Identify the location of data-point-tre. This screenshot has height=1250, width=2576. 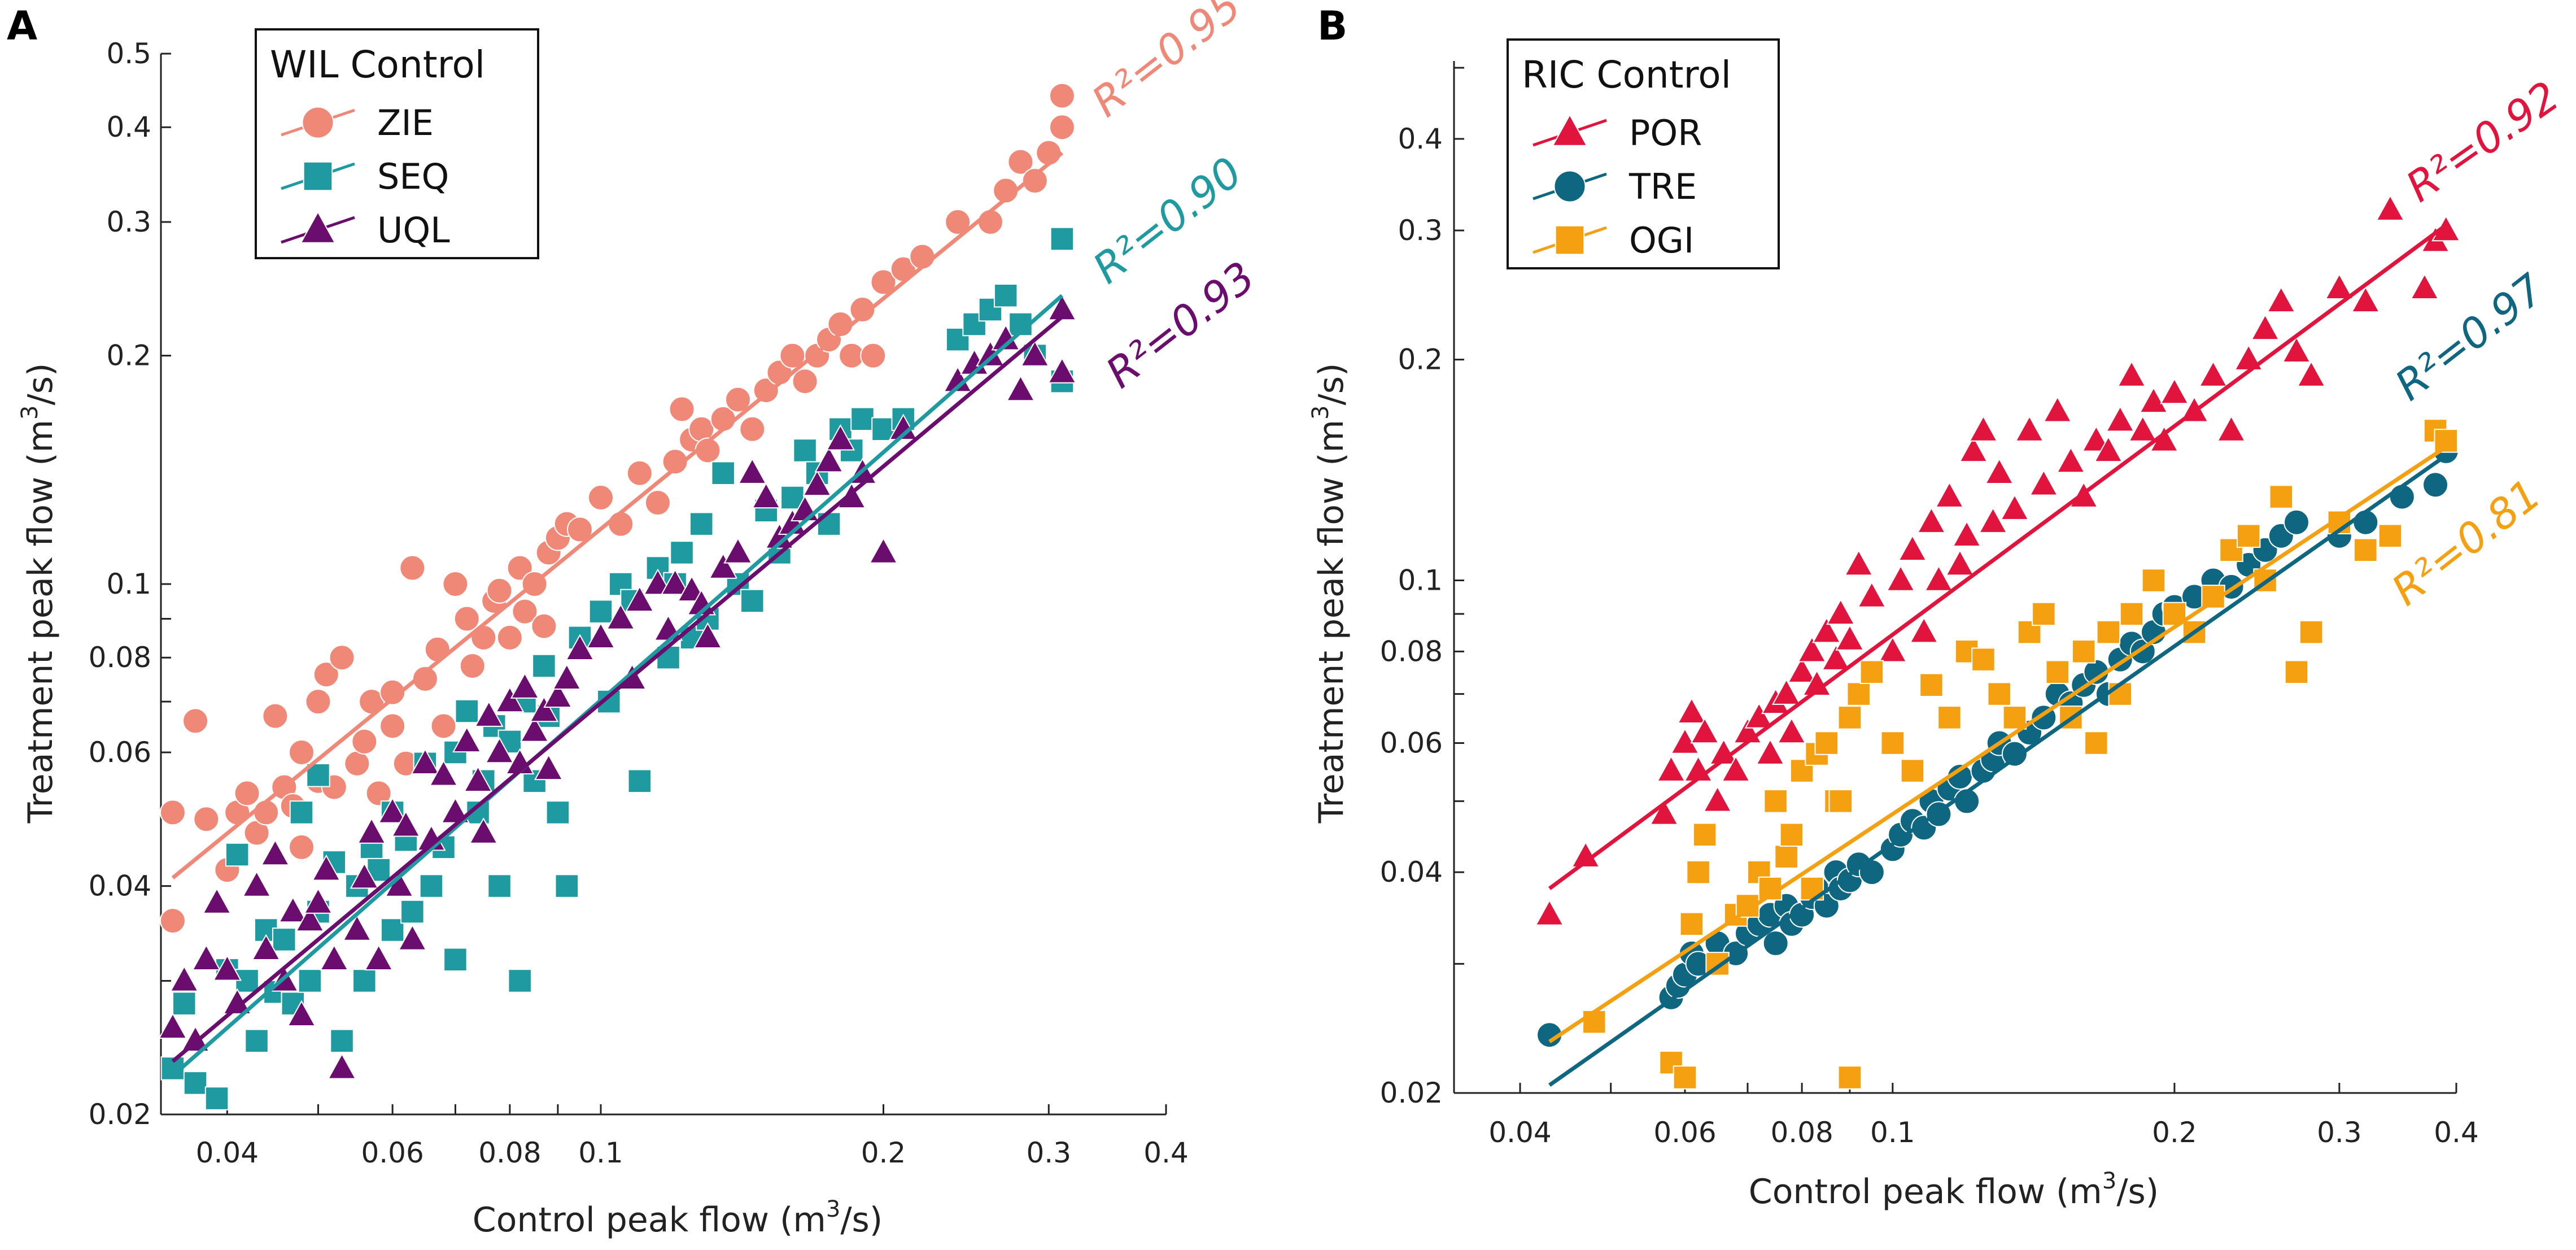
(1776, 943).